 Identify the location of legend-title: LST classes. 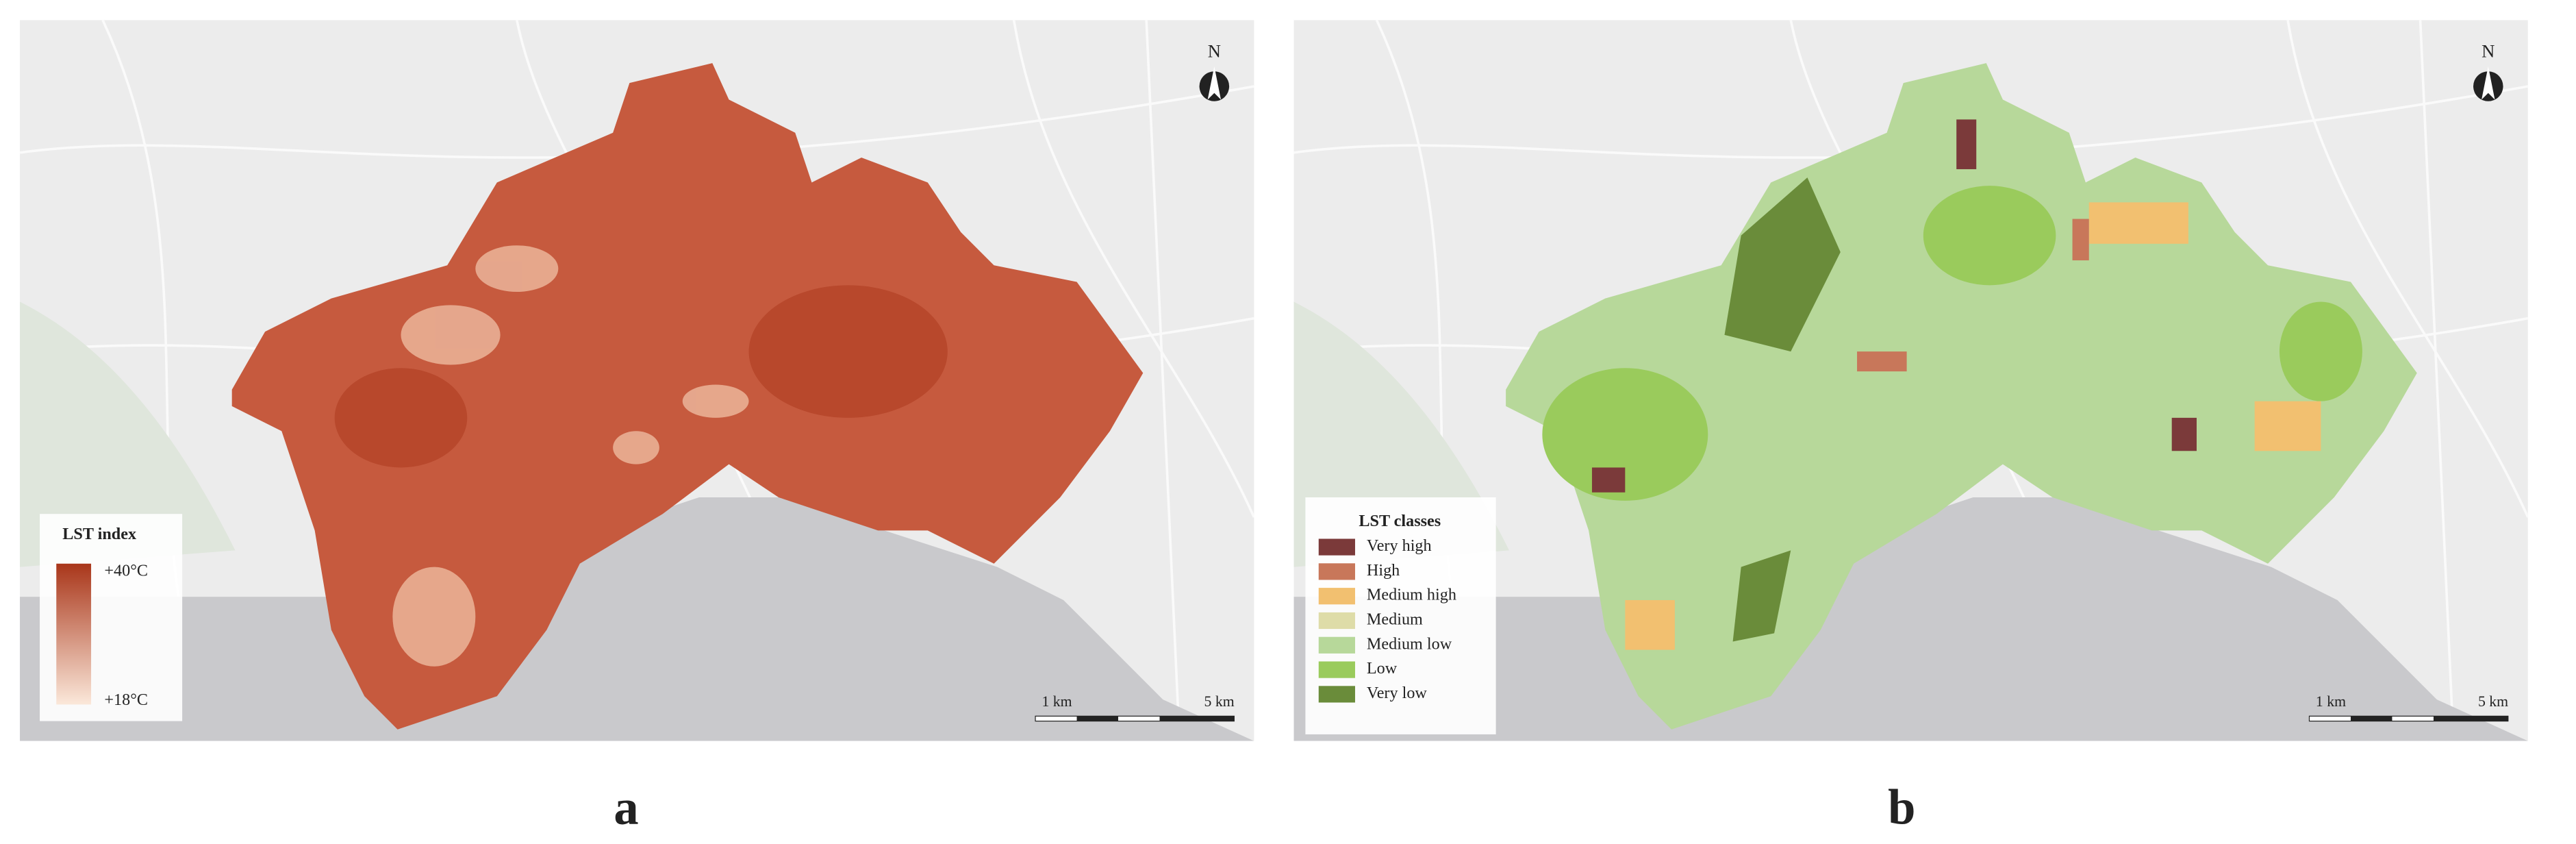
(1400, 521).